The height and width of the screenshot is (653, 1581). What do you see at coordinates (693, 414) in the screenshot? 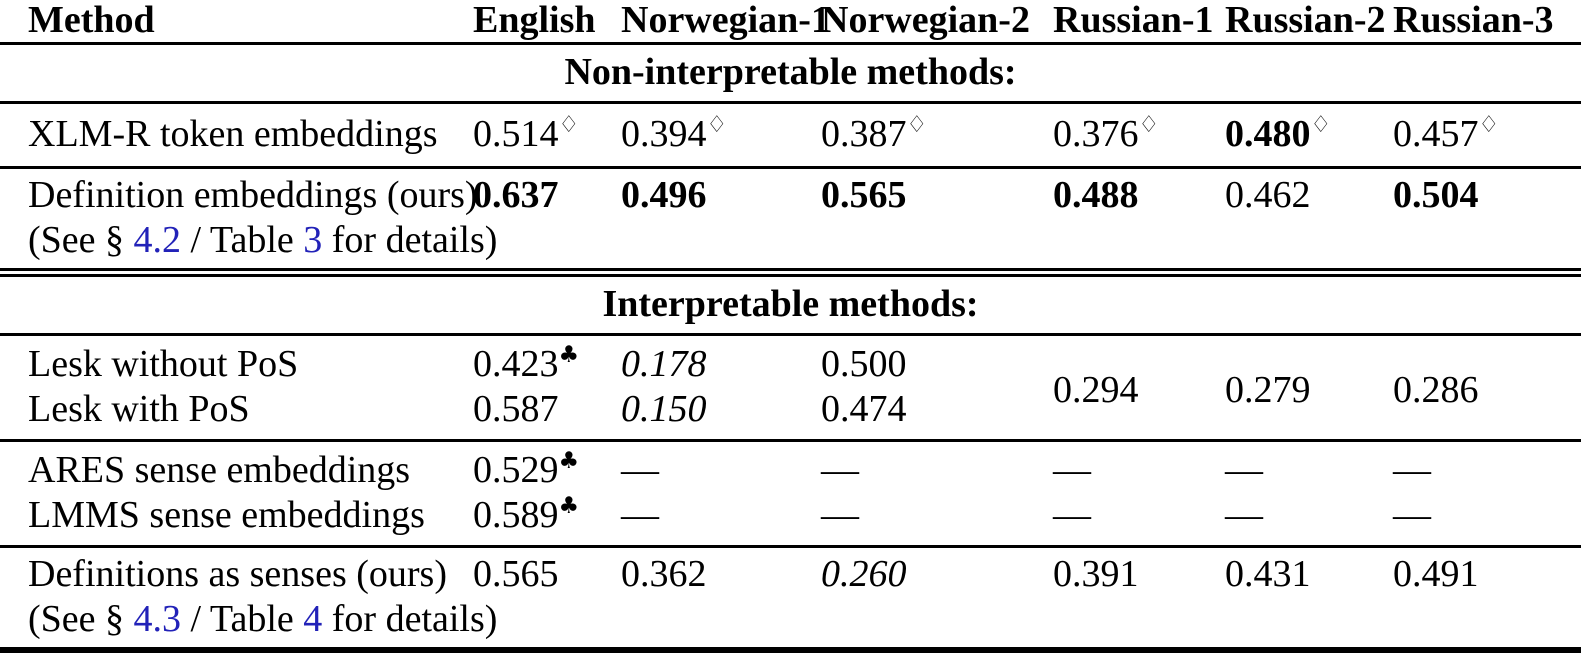
I see `score-cell-norwegian-1: 0.150` at bounding box center [693, 414].